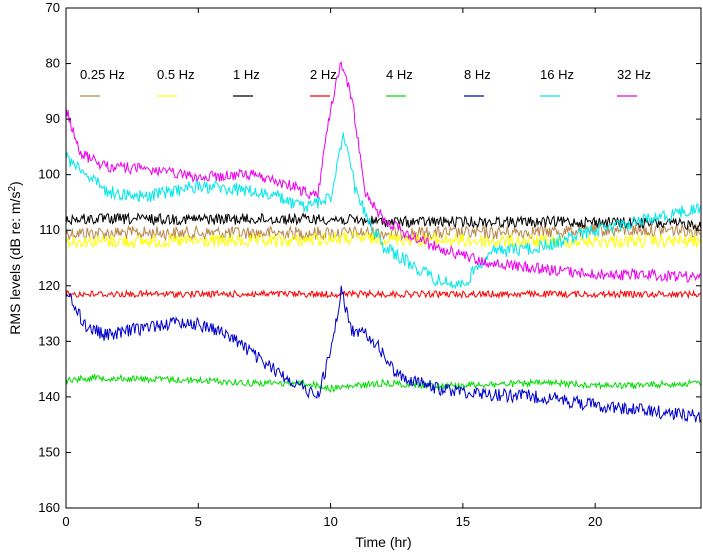 This screenshot has width=703, height=552. Describe the element at coordinates (383, 222) in the screenshot. I see `series-line-1-hz` at that location.